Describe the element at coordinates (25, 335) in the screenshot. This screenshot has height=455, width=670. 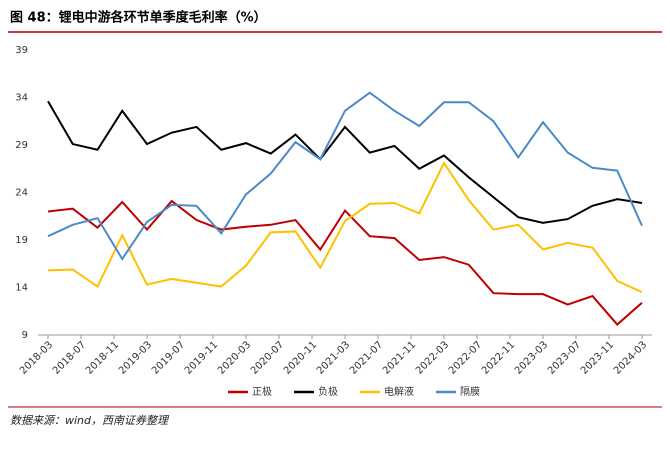
I see `y-tick-label: 9` at that location.